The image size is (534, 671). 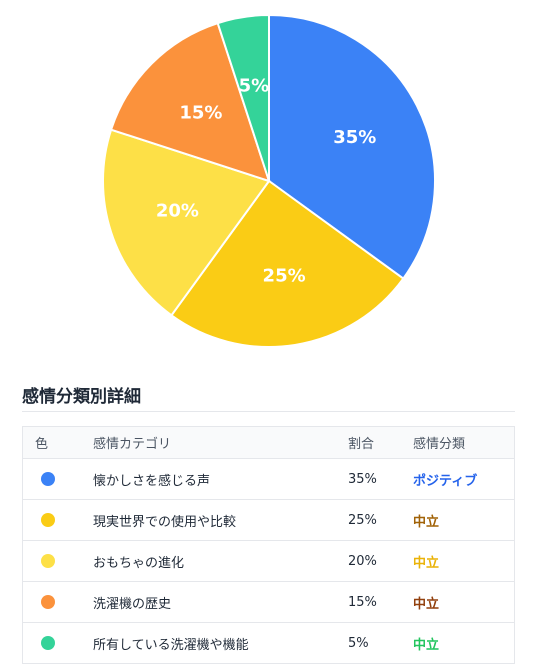 I want to click on section-divider, so click(x=268, y=411).